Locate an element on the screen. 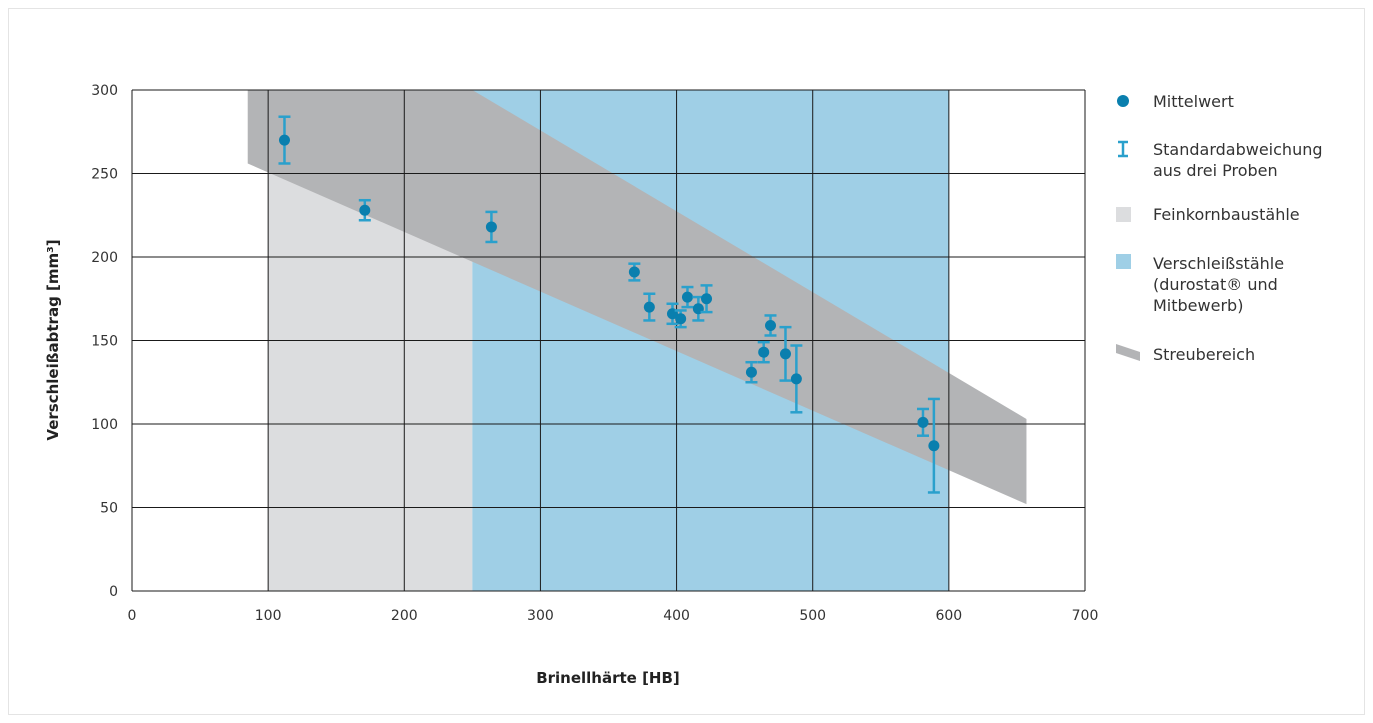 The image size is (1373, 723). x-tick-label-400: 400 is located at coordinates (676, 616).